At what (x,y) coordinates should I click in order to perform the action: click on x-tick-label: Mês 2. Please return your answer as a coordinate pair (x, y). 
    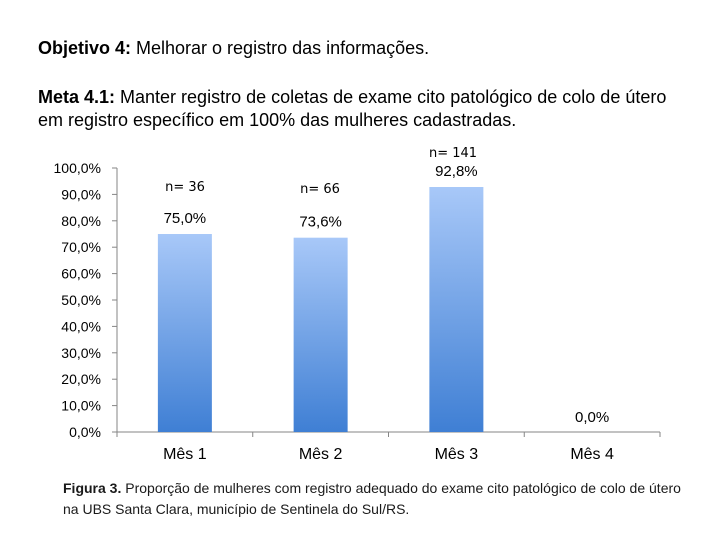
    Looking at the image, I should click on (321, 454).